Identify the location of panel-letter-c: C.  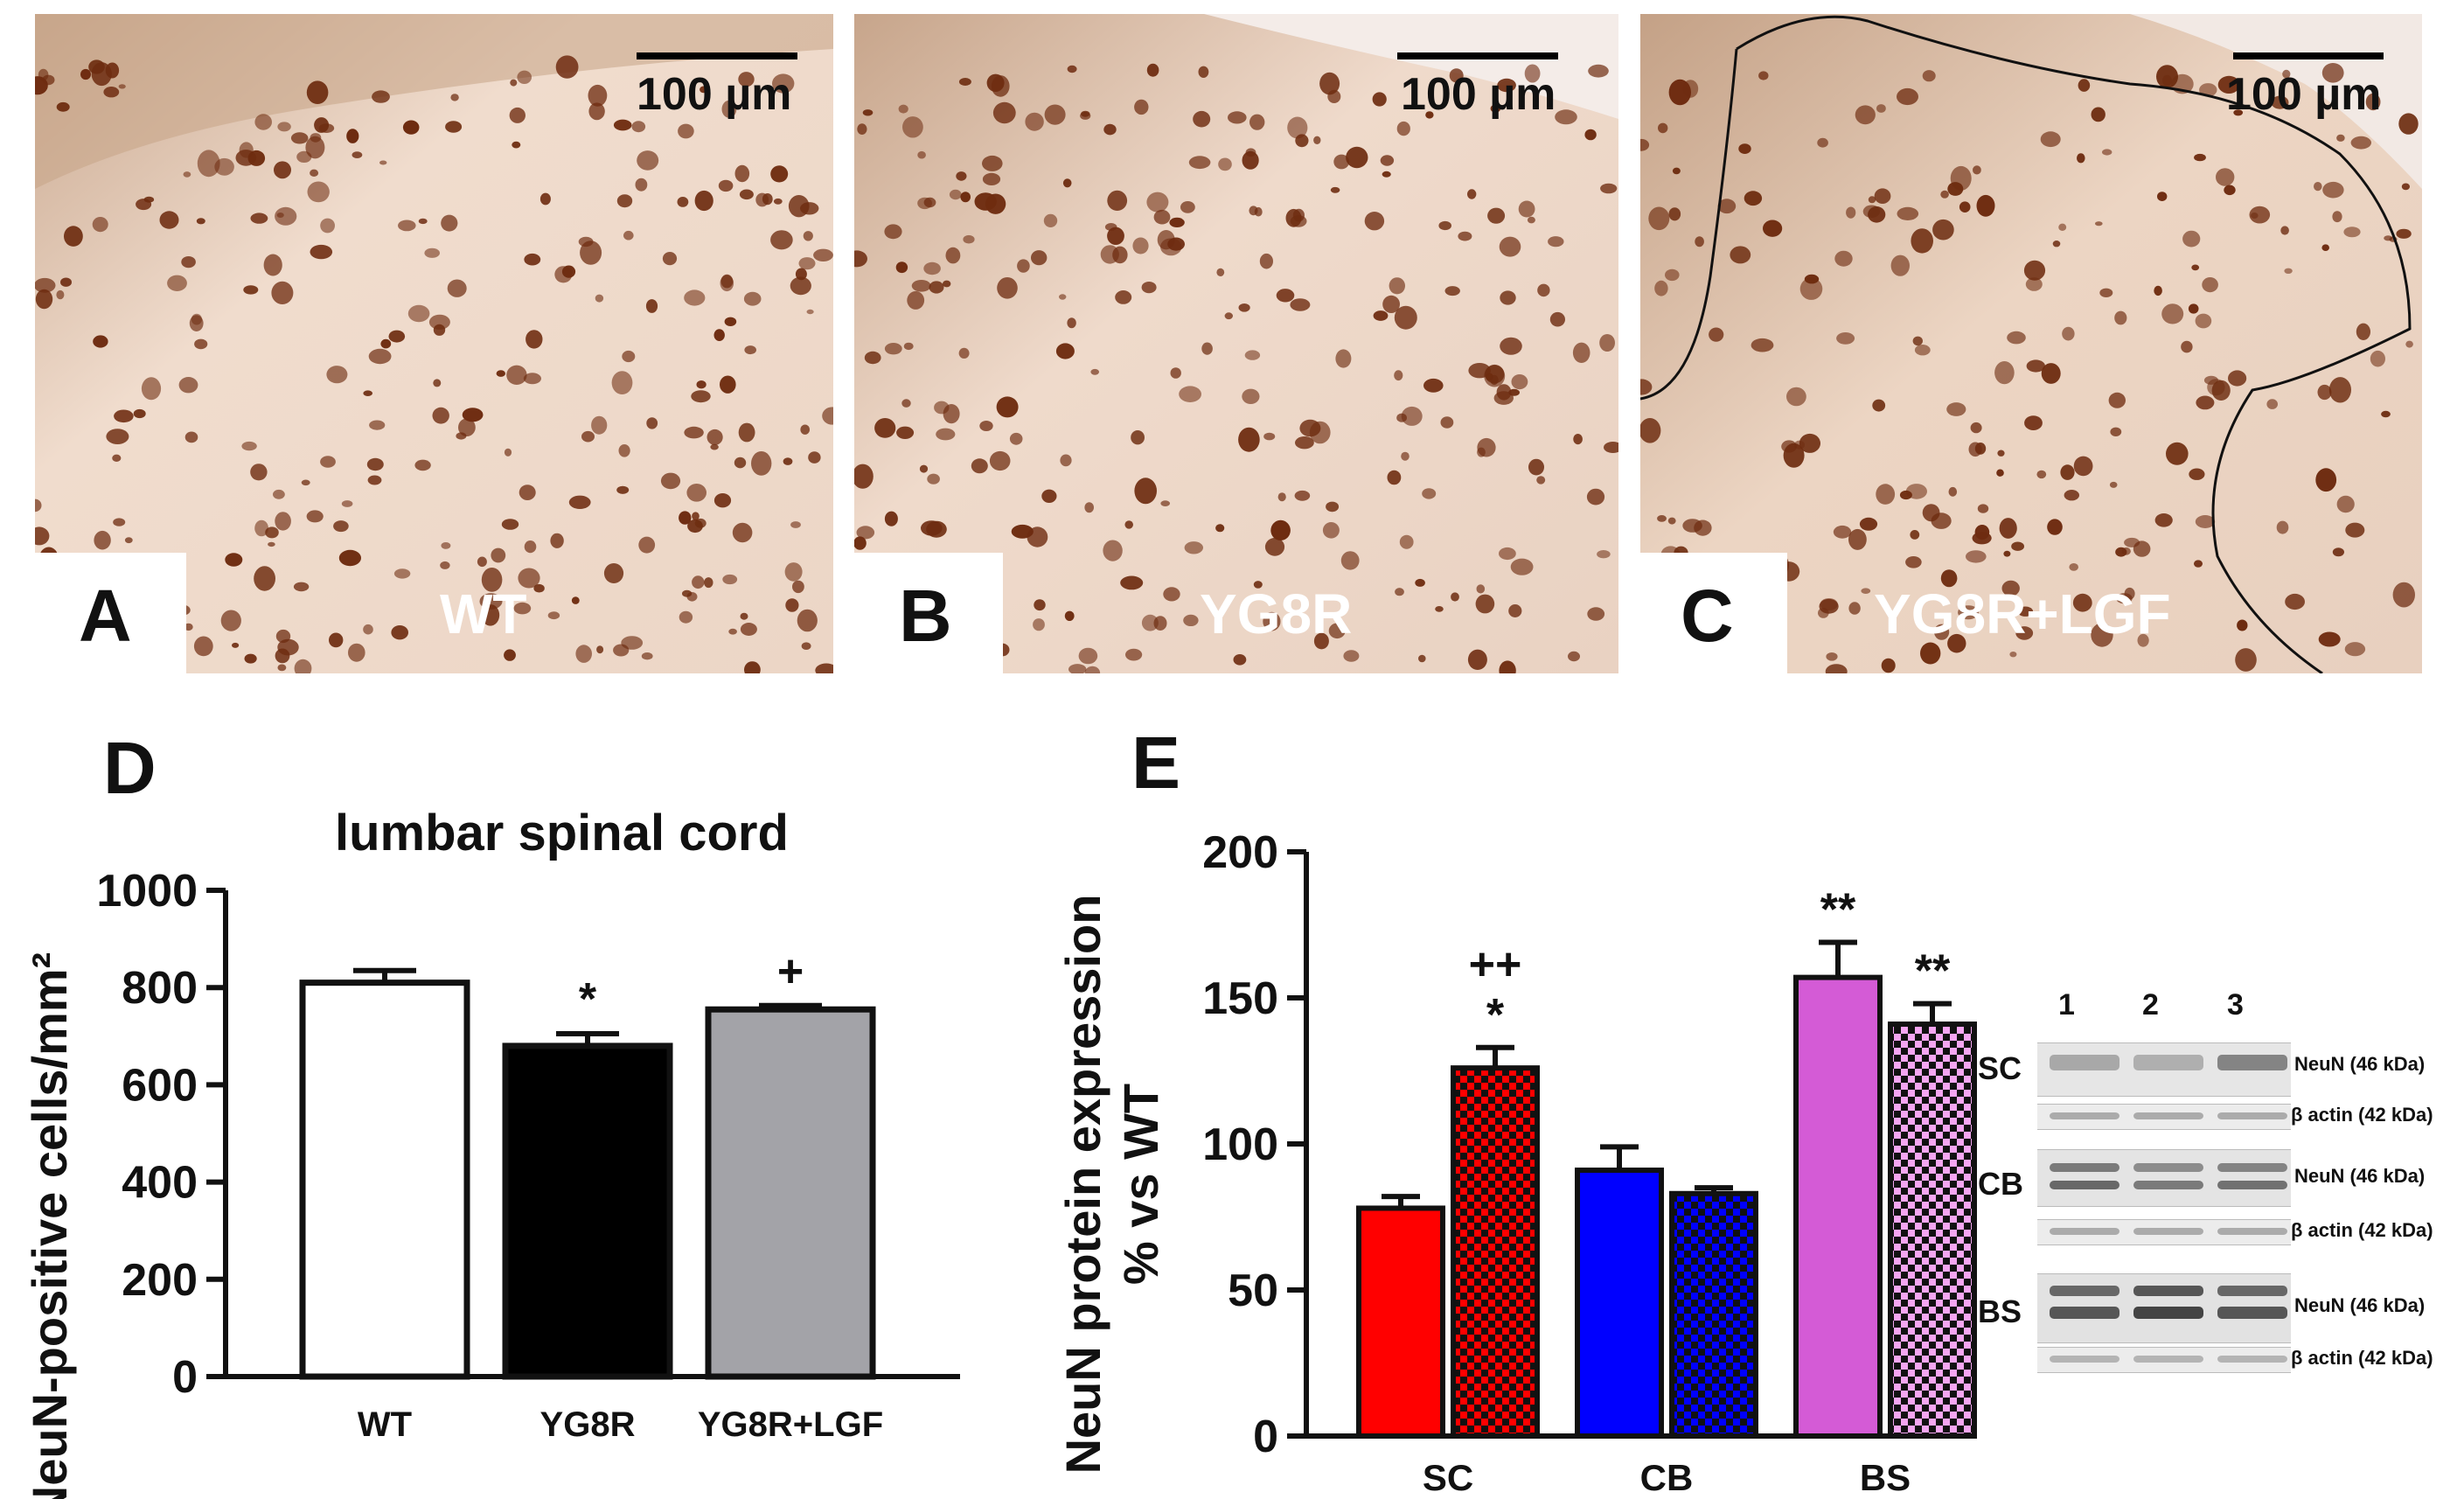
(1708, 616).